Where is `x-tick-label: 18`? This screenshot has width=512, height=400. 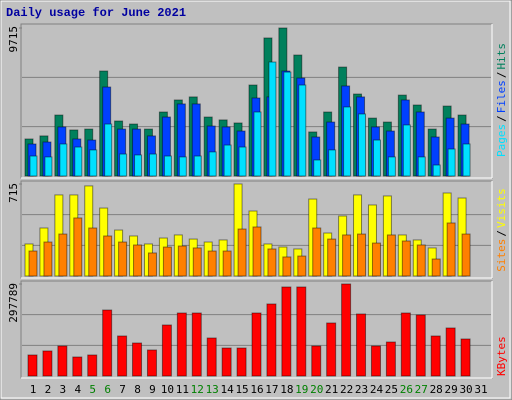
x-tick-label: 18 is located at coordinates (286, 389).